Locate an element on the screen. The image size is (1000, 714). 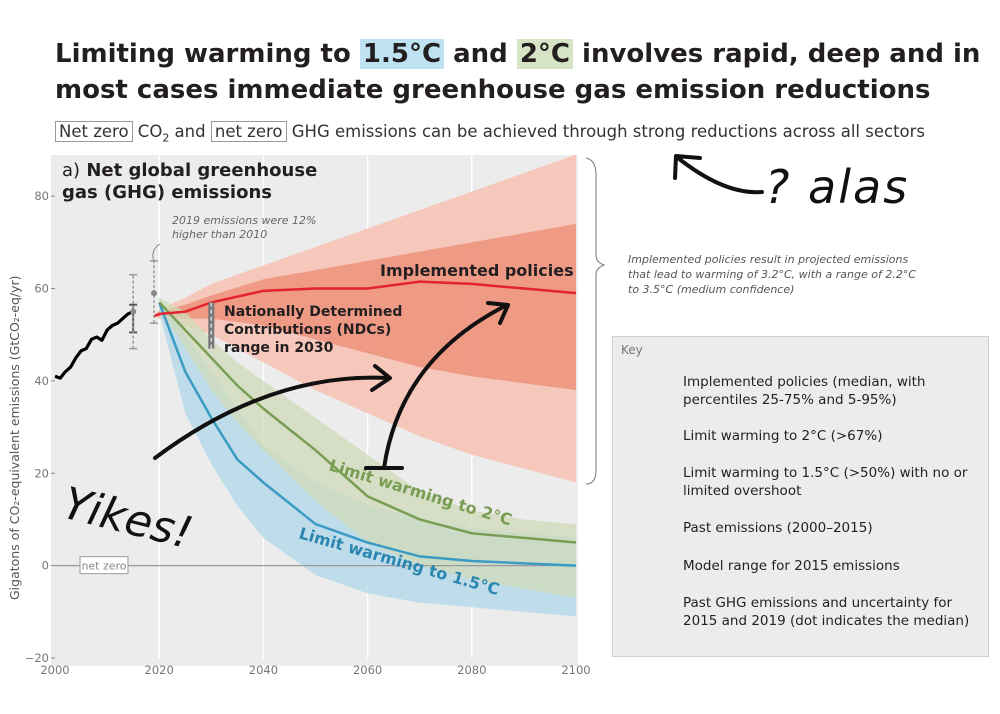
implemented-policies-label: Implemented policies is located at coordinates (477, 270).